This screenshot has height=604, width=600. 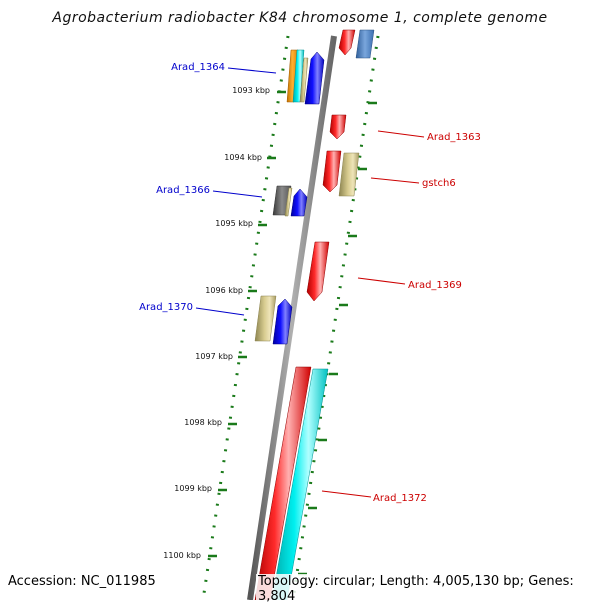 I want to click on gene-red-gstch6, so click(x=332, y=171).